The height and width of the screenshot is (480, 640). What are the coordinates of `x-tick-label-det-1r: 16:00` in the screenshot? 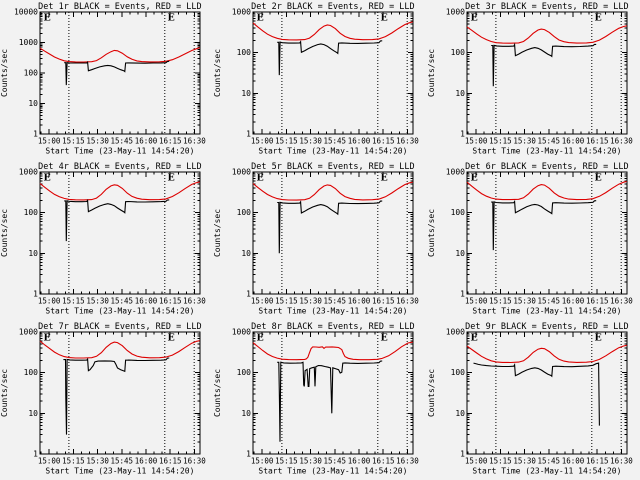 It's located at (146, 140).